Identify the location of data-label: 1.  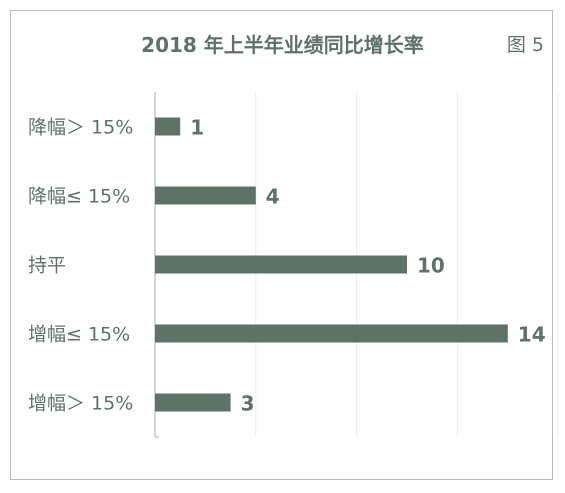
(197, 128).